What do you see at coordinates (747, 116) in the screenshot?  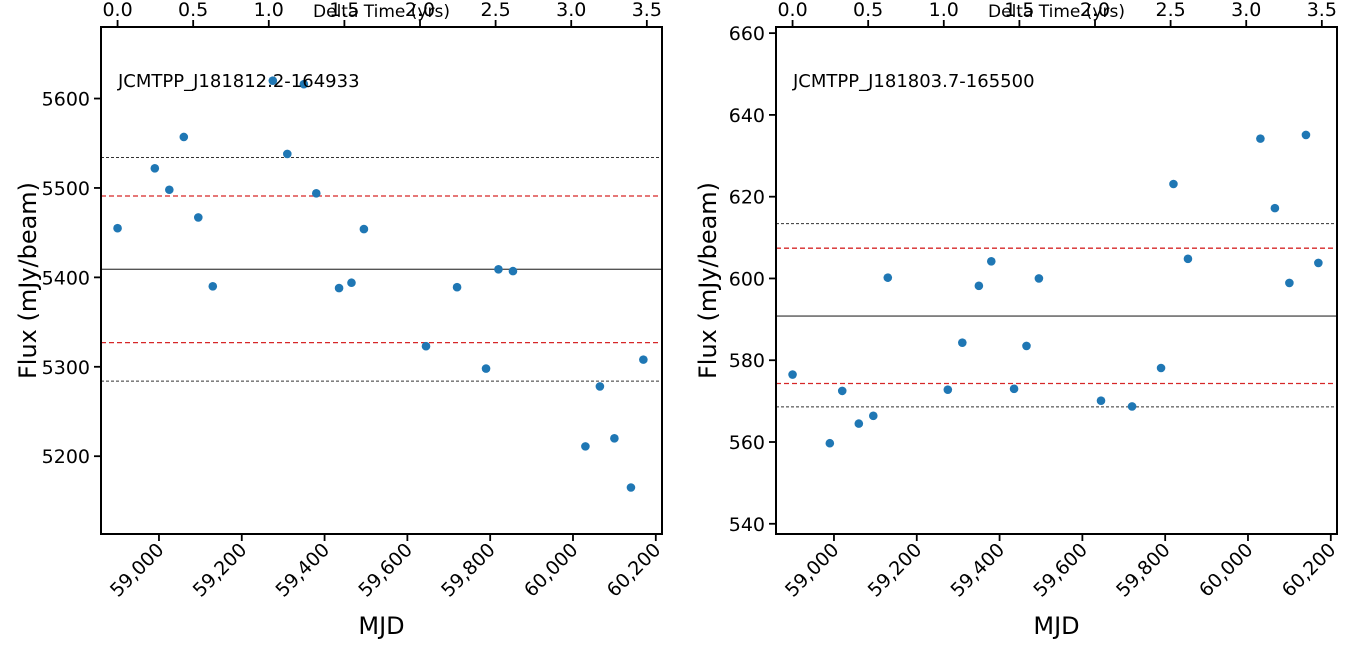 I see `y-tick-label-5: 640` at bounding box center [747, 116].